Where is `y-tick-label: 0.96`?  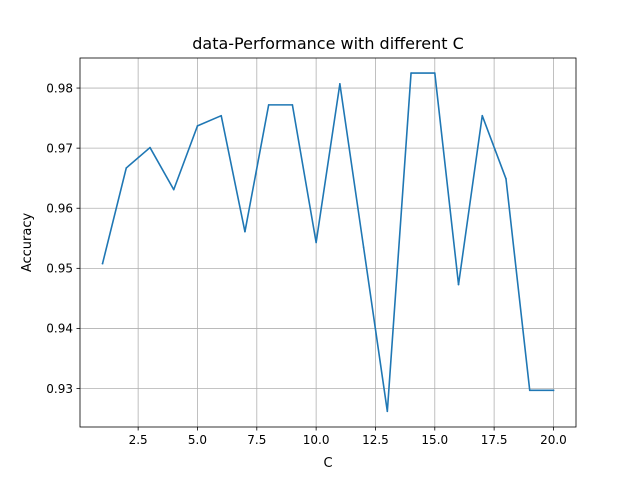
y-tick-label: 0.96 is located at coordinates (59, 209).